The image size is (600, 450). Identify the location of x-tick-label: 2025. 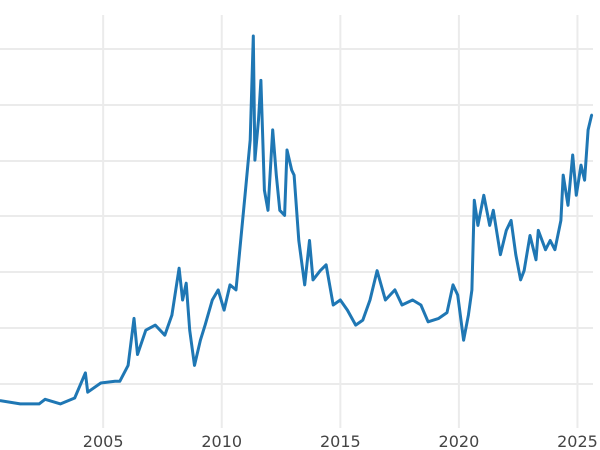
(577, 441).